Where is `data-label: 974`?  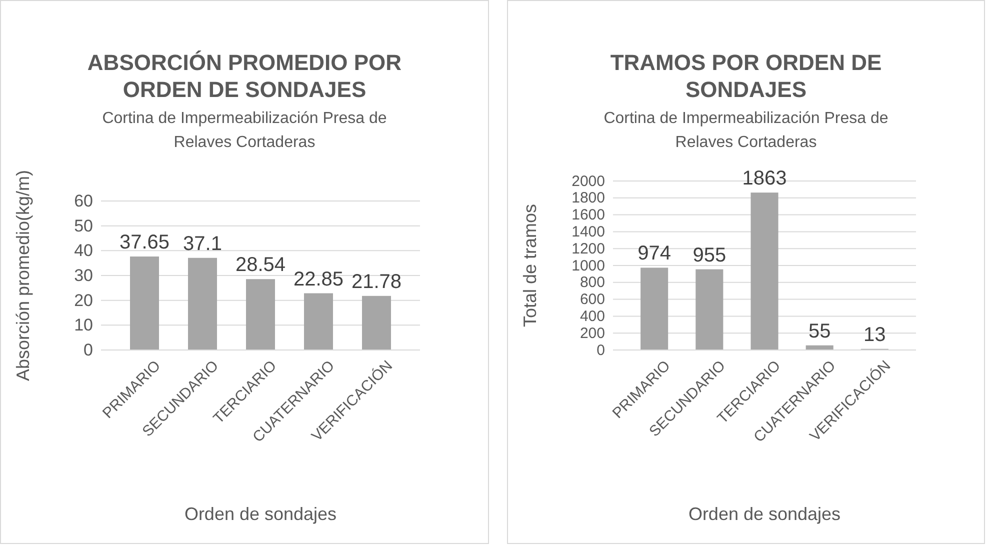 data-label: 974 is located at coordinates (655, 253).